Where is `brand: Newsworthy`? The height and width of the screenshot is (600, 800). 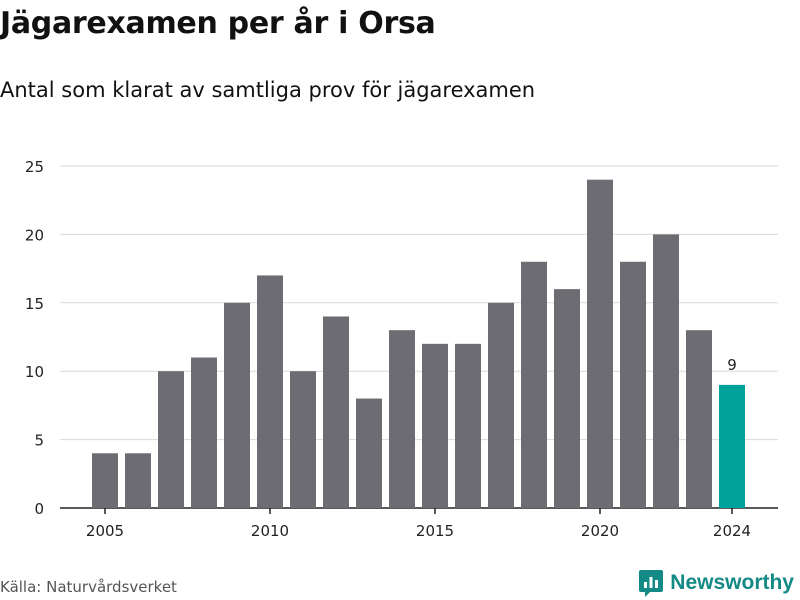
brand: Newsworthy is located at coordinates (716, 583).